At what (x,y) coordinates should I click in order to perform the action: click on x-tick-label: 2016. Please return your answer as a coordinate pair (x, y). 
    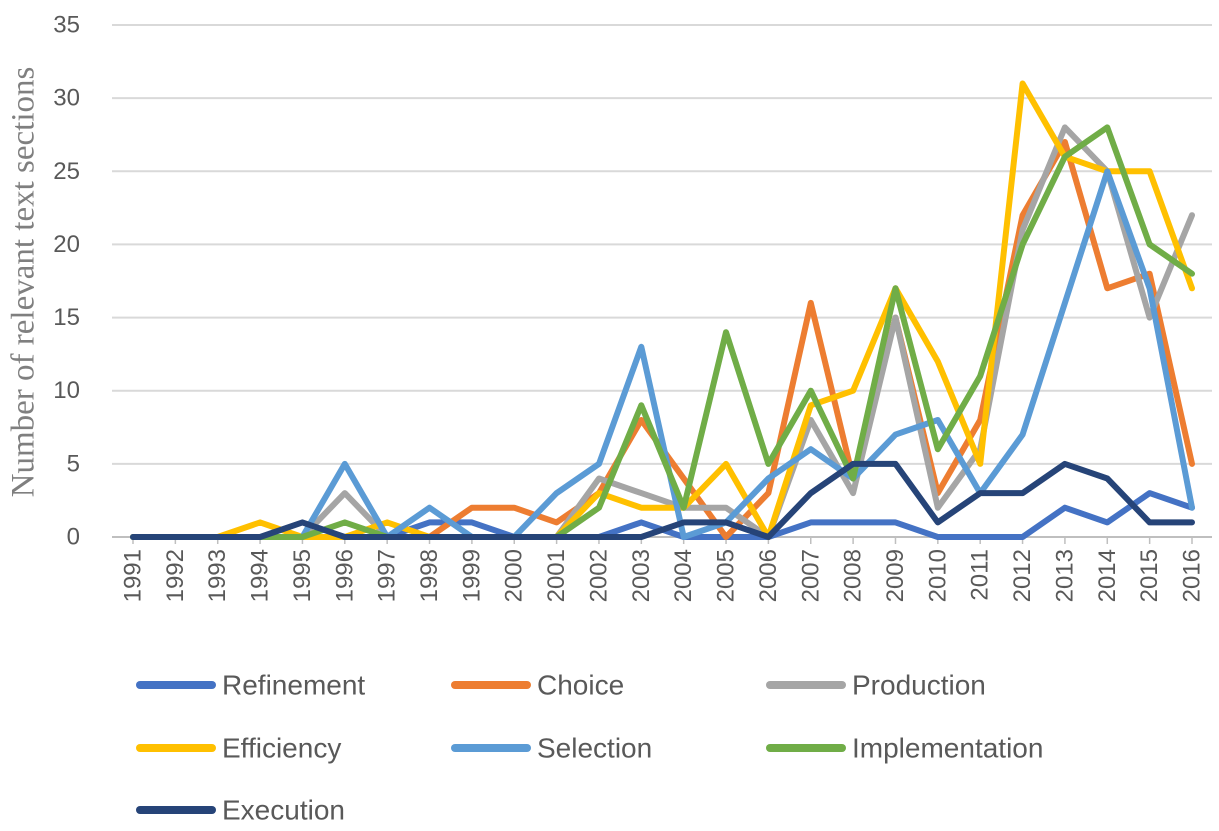
    Looking at the image, I should click on (1192, 575).